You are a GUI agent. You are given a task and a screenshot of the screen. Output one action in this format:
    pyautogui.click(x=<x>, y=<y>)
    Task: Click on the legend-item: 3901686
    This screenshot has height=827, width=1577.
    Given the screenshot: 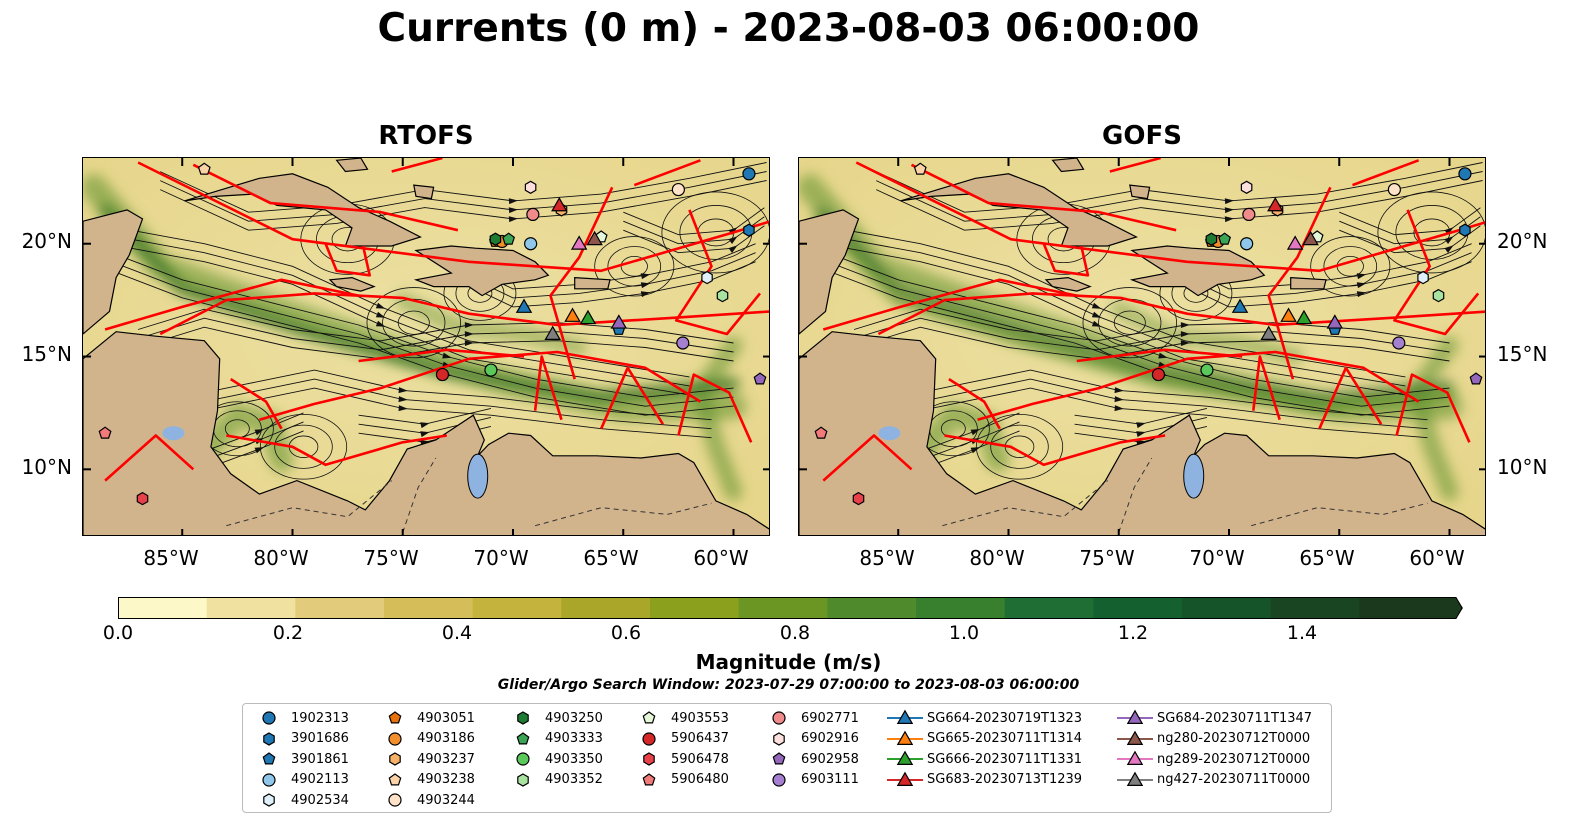 What is the action you would take?
    pyautogui.click(x=298, y=739)
    